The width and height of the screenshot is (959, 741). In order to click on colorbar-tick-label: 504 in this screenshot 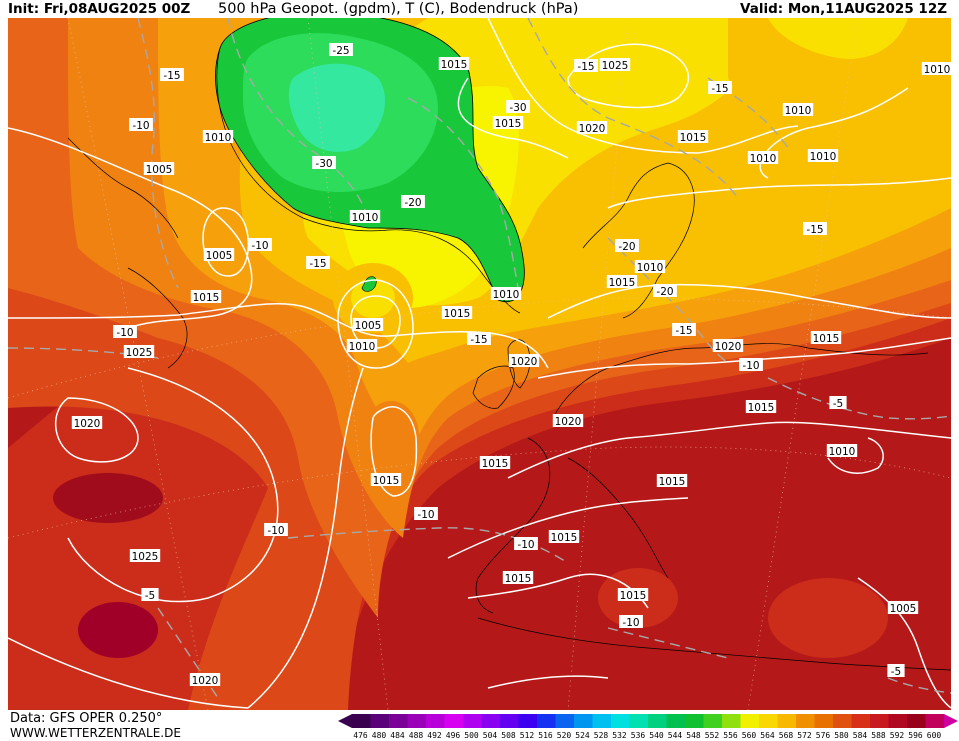, I will do `click(490, 735)`.